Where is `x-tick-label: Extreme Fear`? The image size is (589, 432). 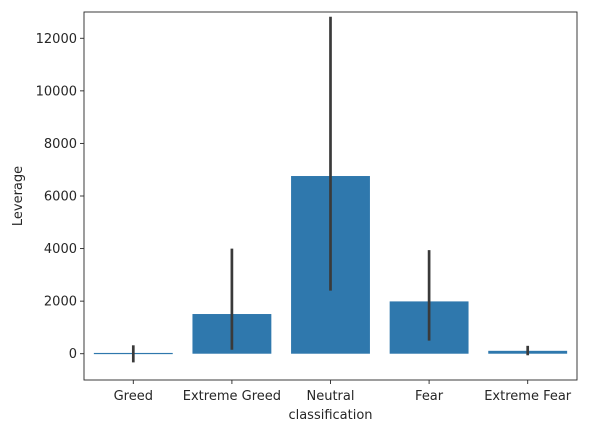 x-tick-label: Extreme Fear is located at coordinates (528, 396).